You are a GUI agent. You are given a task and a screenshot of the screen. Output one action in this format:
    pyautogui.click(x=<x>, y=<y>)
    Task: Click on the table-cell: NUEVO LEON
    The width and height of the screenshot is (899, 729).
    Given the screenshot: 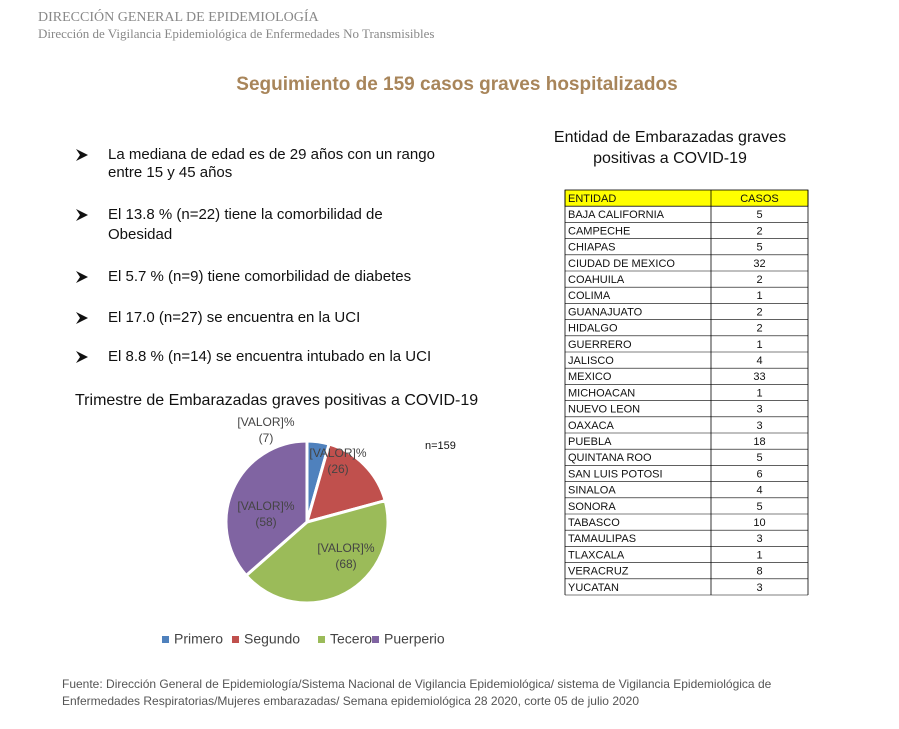 What is the action you would take?
    pyautogui.click(x=604, y=410)
    